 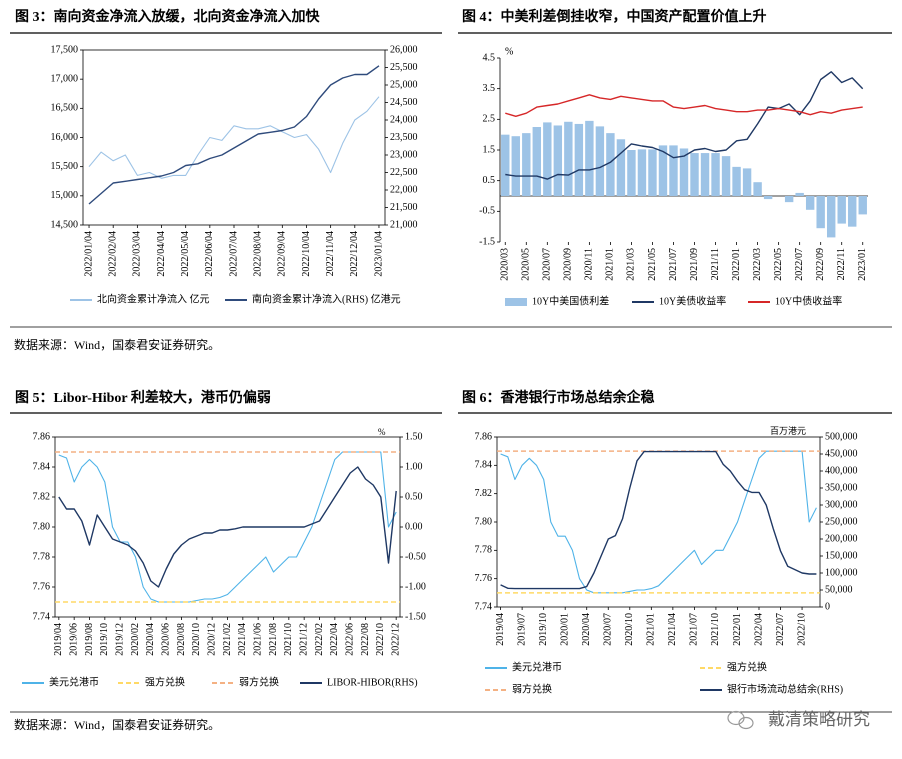 I want to click on y-tick-label: 16,500, so click(x=65, y=108).